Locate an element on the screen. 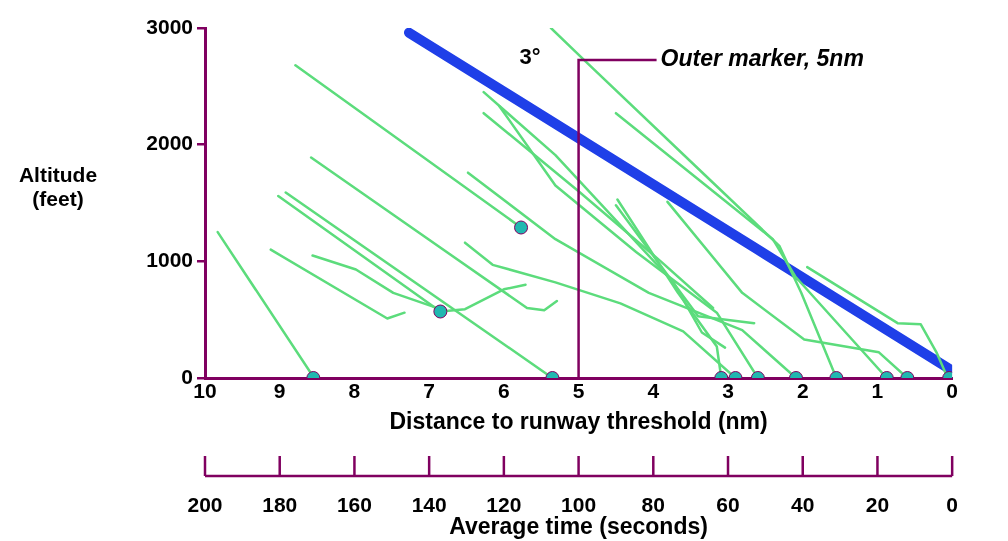 The width and height of the screenshot is (1008, 541). annotation: 3° is located at coordinates (530, 57).